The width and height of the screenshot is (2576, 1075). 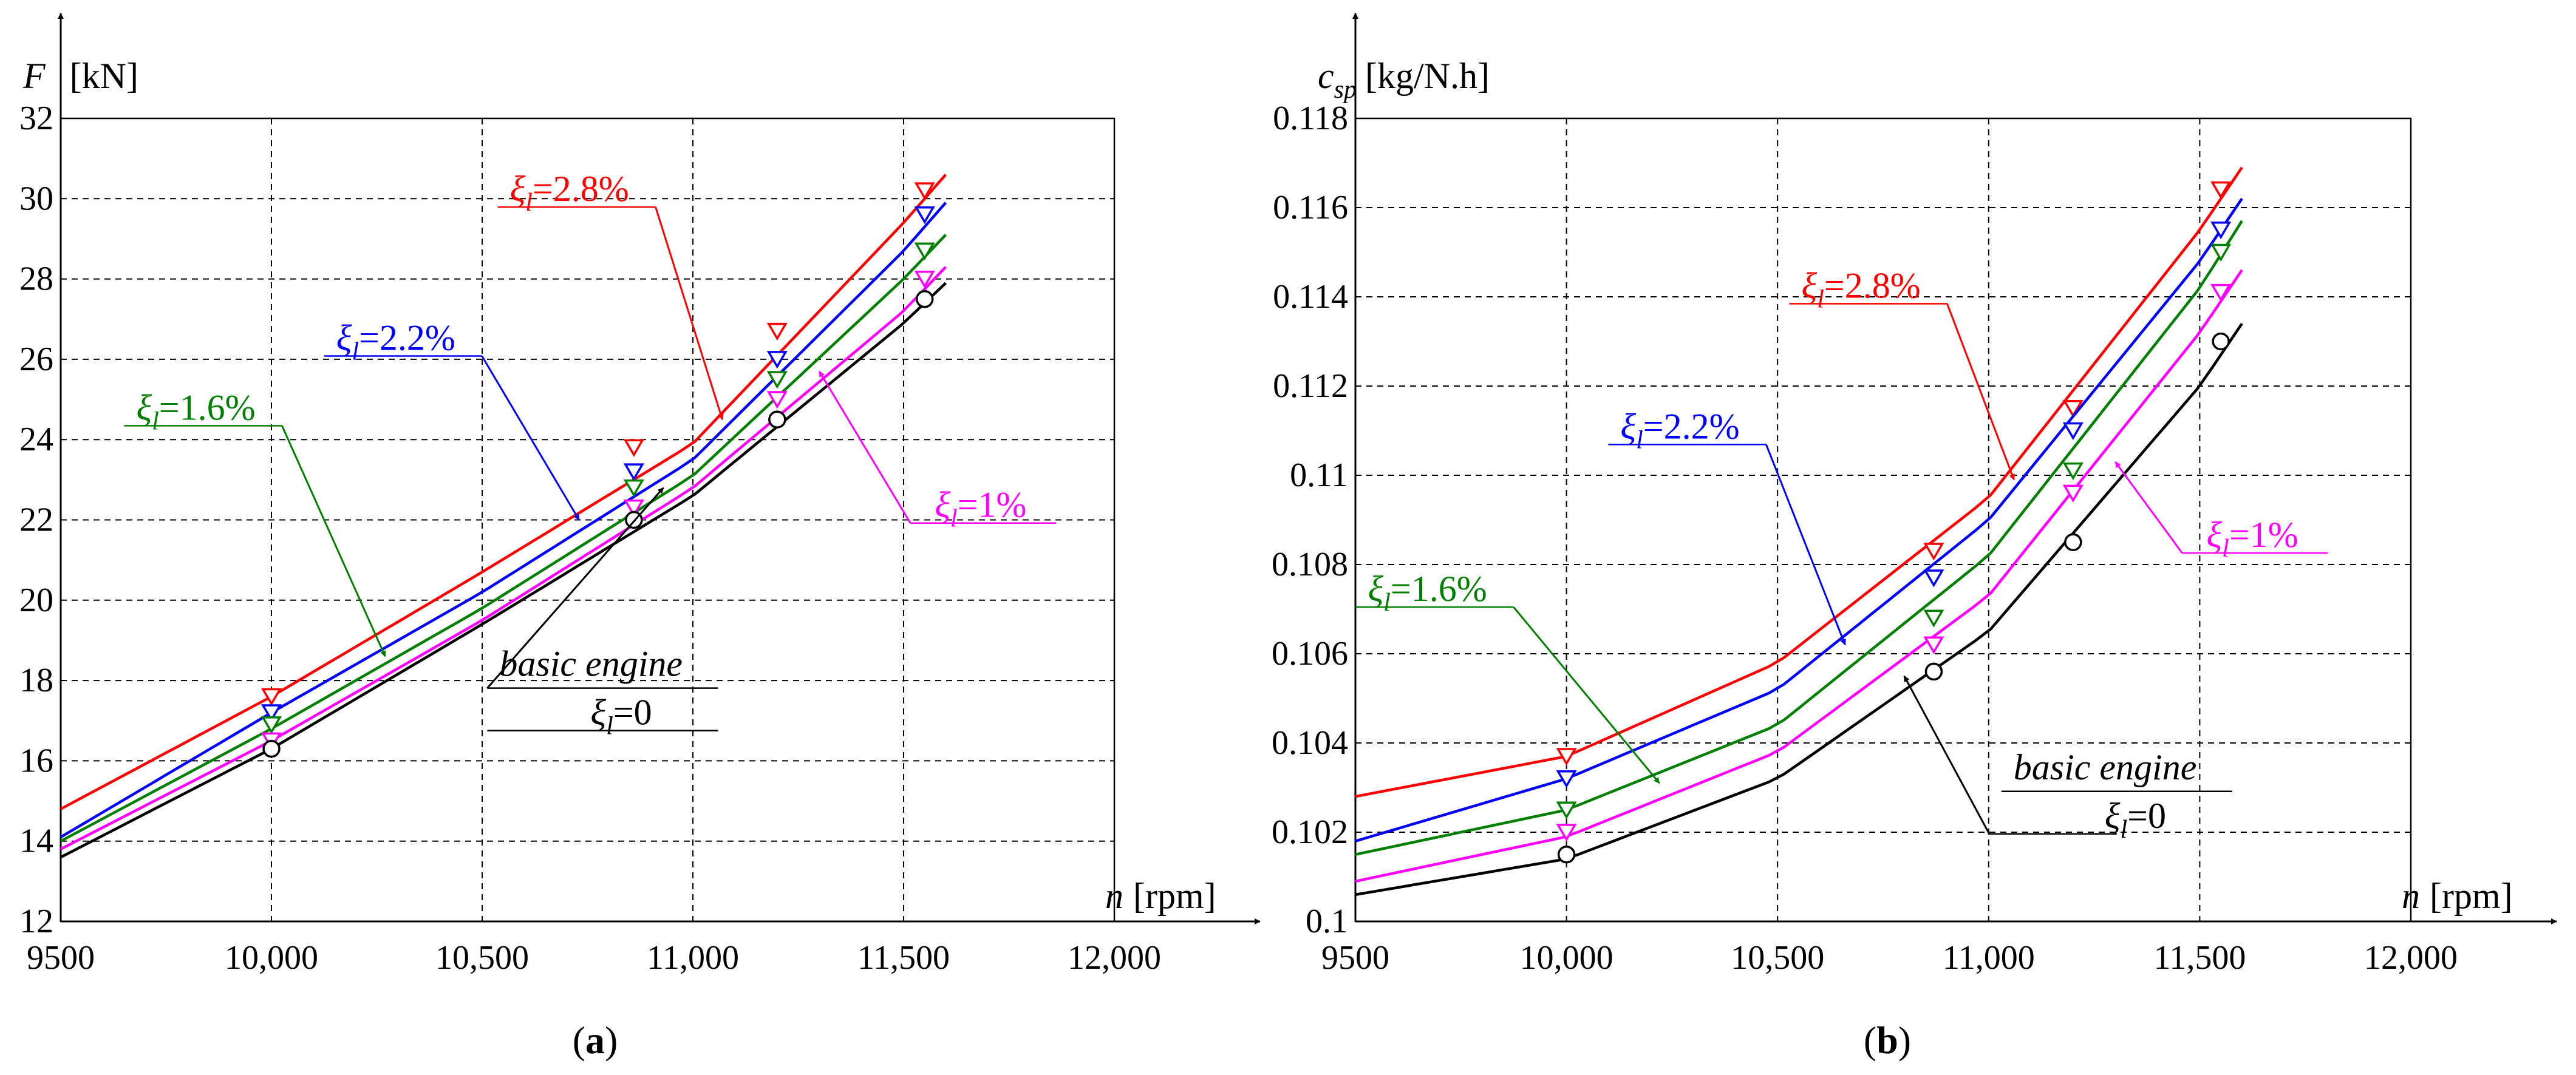 I want to click on y-axis-unit: [kN], so click(x=104, y=76).